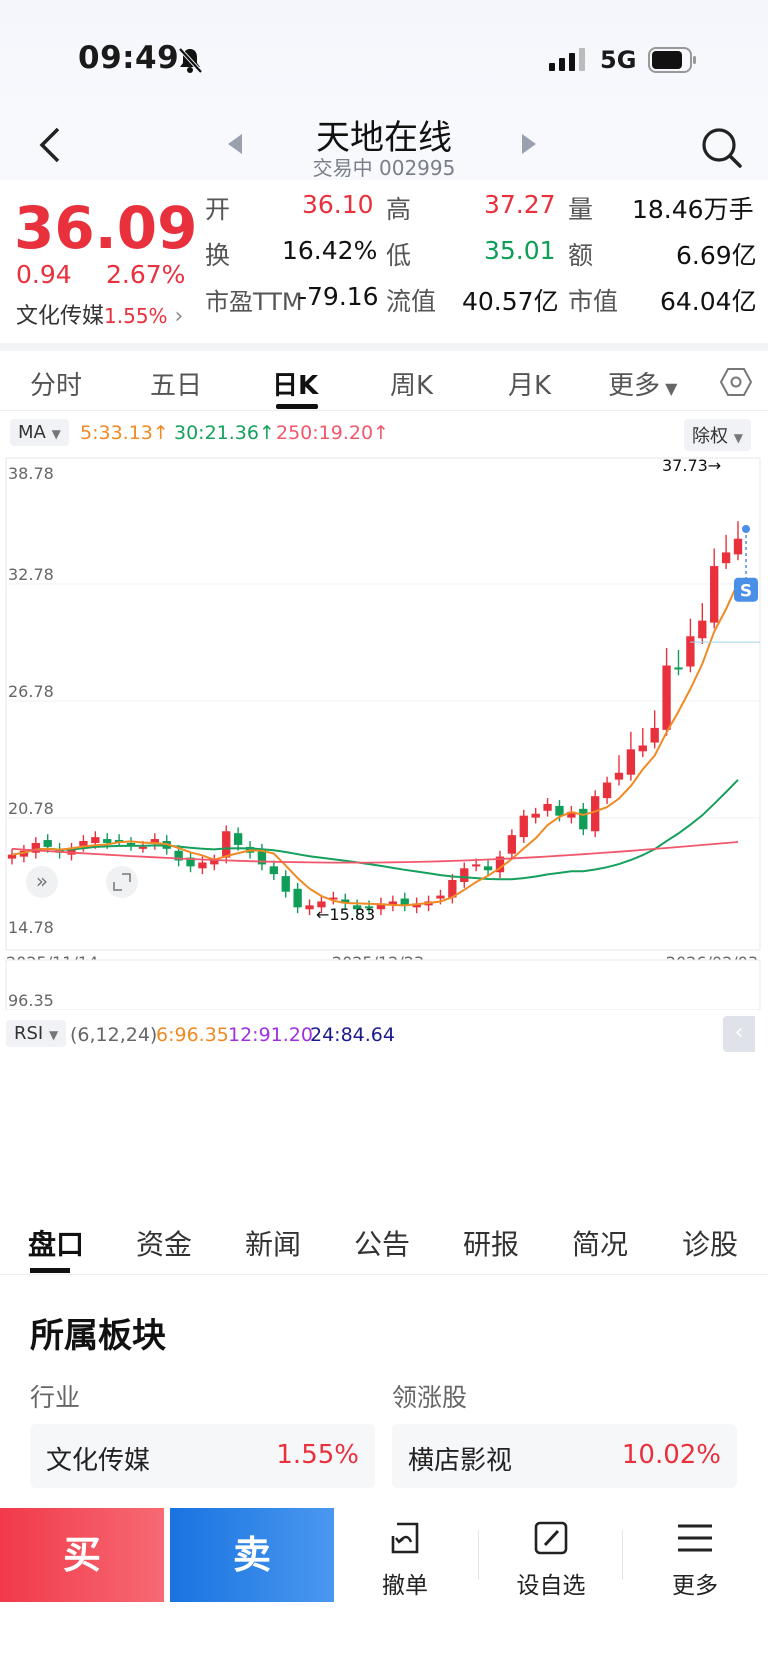  I want to click on tab-announcements: 公告, so click(382, 1244).